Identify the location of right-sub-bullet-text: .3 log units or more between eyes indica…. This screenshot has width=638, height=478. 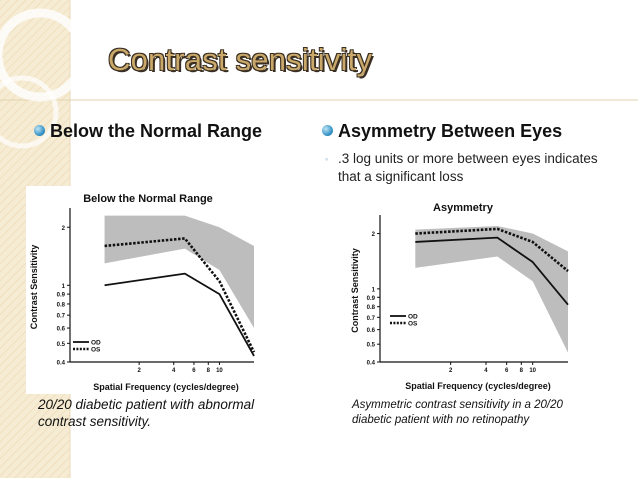
(468, 167).